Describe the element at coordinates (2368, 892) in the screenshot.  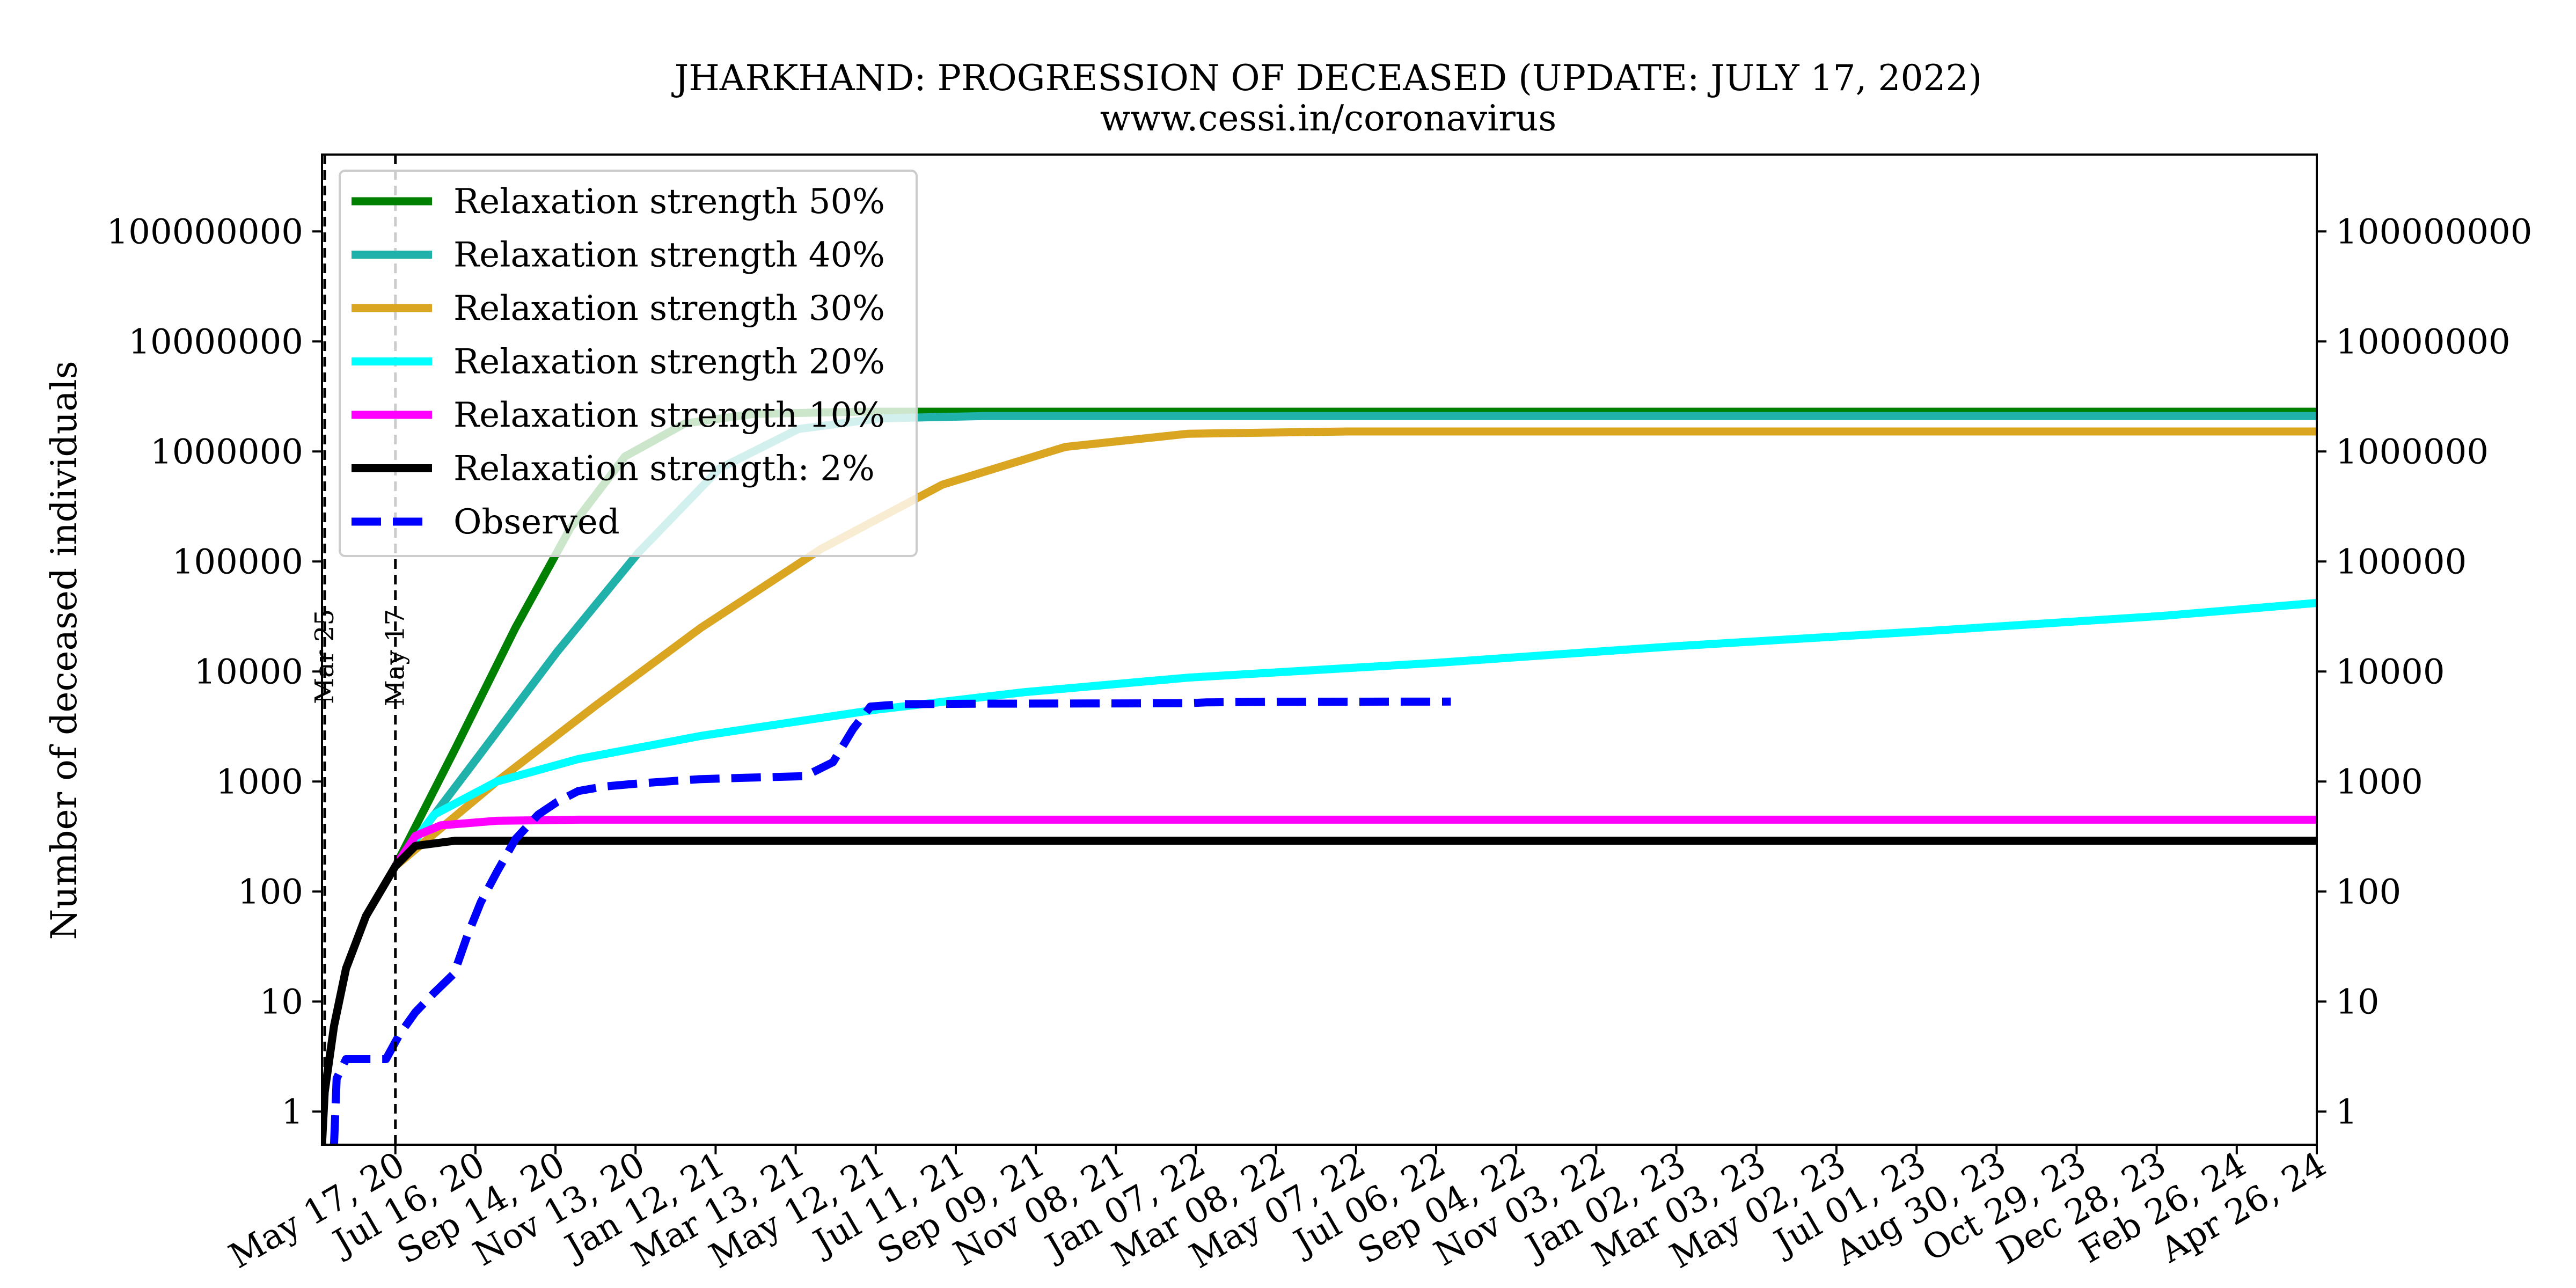
I see `y-tick-label-right: 100` at that location.